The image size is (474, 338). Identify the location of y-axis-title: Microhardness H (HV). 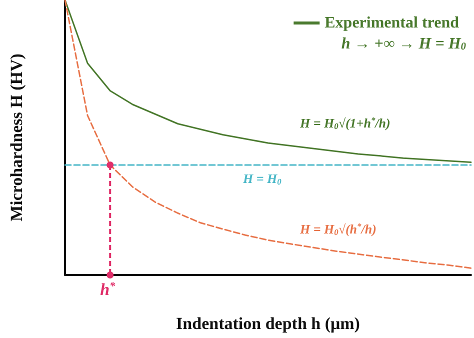
(16, 138).